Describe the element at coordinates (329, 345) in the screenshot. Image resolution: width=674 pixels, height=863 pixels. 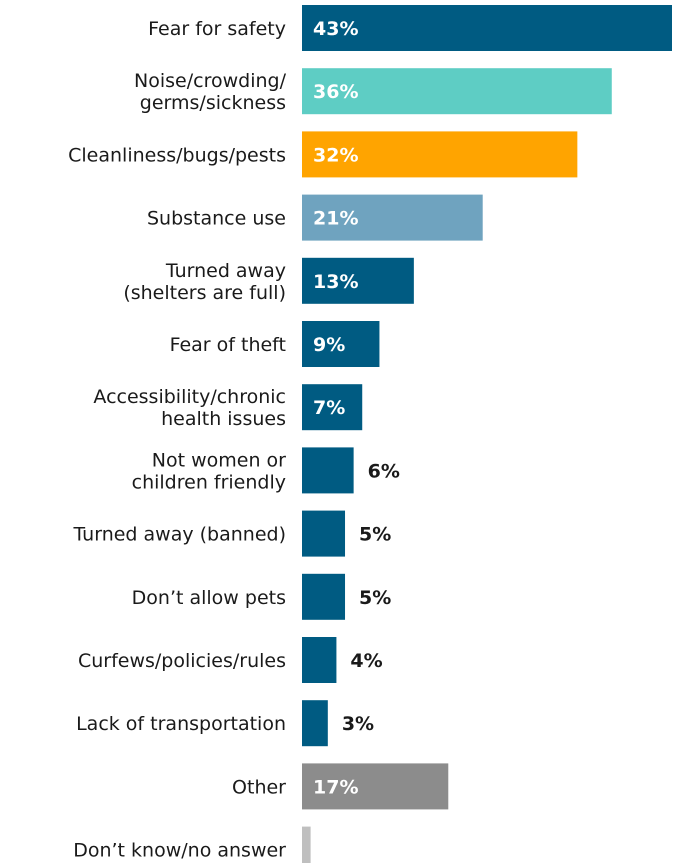
I see `value-label: 9%` at that location.